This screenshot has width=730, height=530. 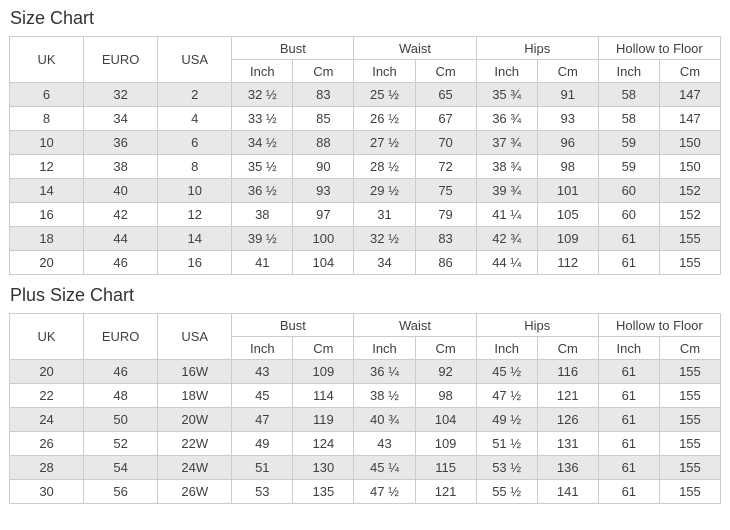 What do you see at coordinates (121, 238) in the screenshot?
I see `table-cell: 44` at bounding box center [121, 238].